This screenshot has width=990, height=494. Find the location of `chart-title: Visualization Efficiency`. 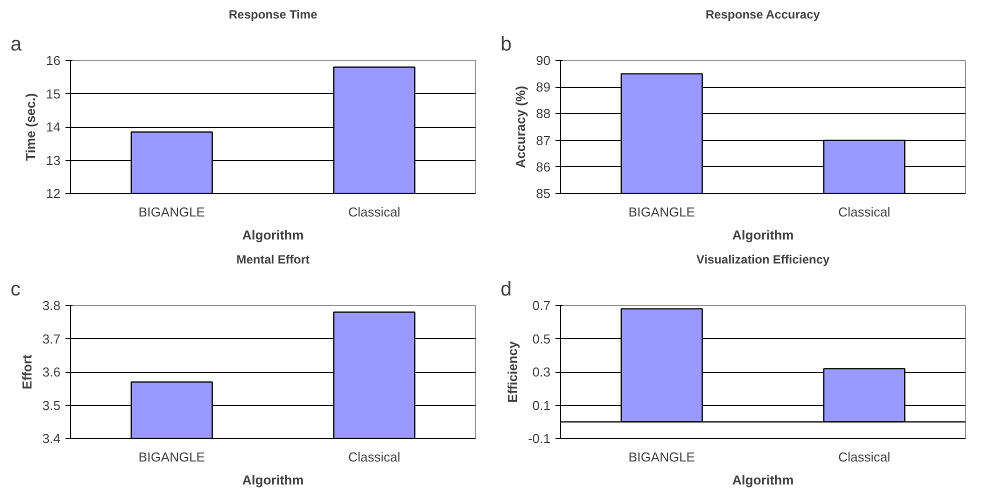

chart-title: Visualization Efficiency is located at coordinates (763, 259).